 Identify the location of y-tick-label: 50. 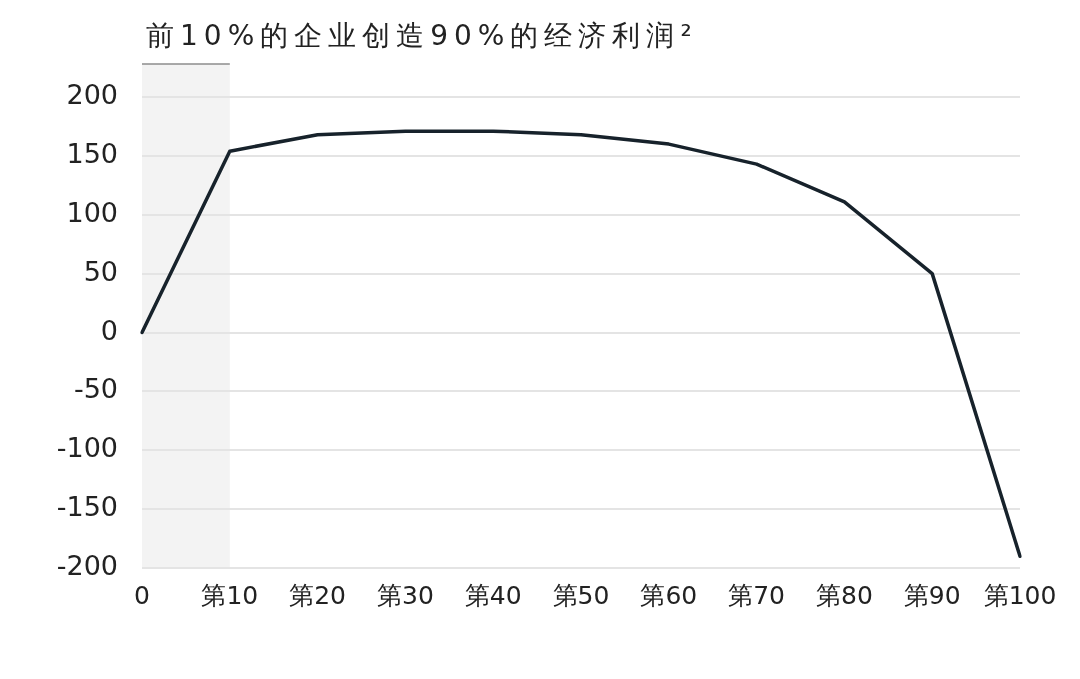
(100, 271).